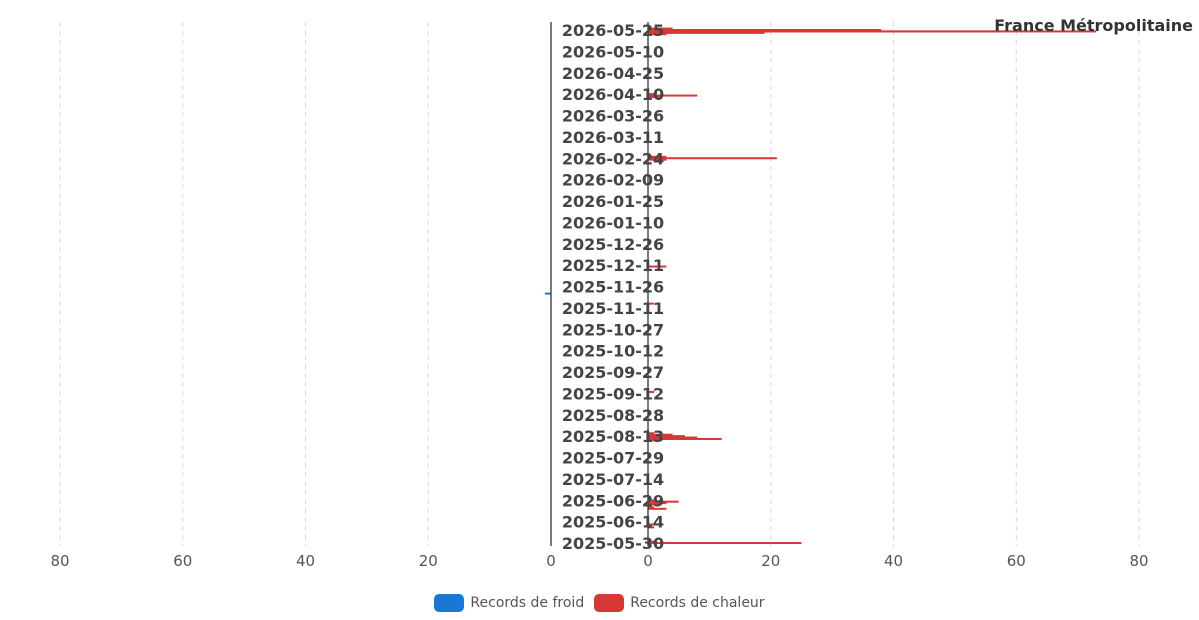  Describe the element at coordinates (1093, 25) in the screenshot. I see `chart-title: France Métropolitaine` at that location.